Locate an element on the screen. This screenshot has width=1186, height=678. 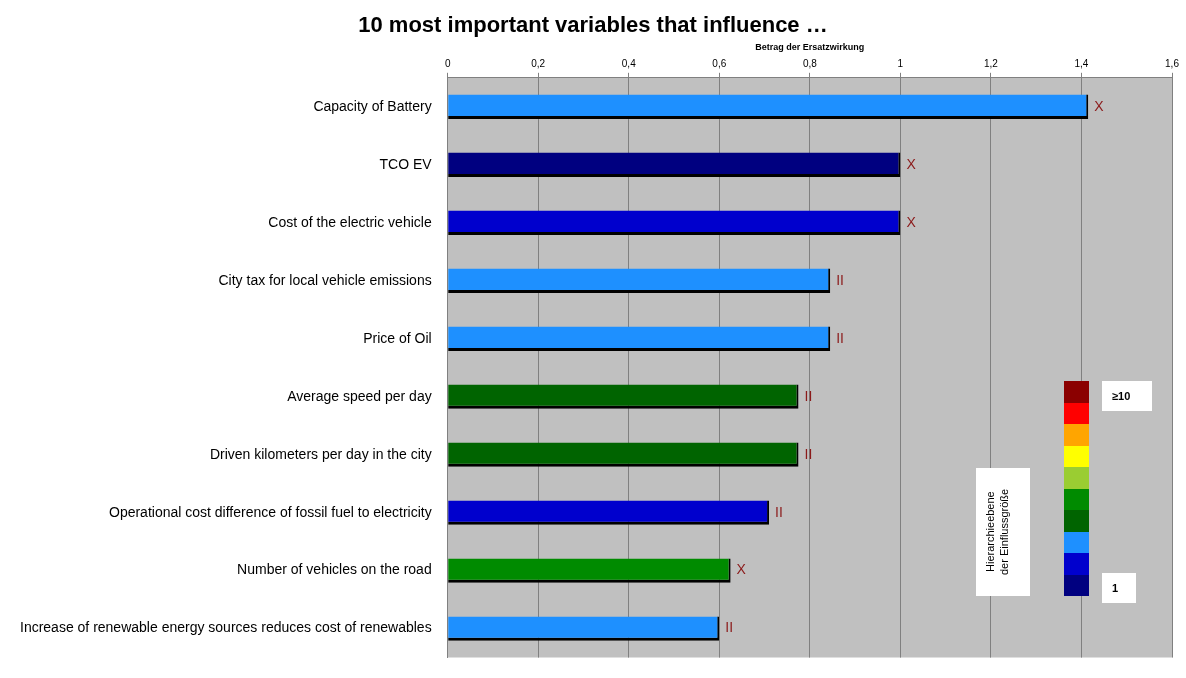
x-tick-label: 0,4 is located at coordinates (629, 63).